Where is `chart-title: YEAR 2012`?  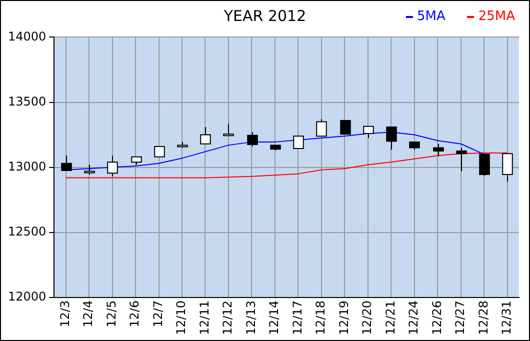
chart-title: YEAR 2012 is located at coordinates (265, 16).